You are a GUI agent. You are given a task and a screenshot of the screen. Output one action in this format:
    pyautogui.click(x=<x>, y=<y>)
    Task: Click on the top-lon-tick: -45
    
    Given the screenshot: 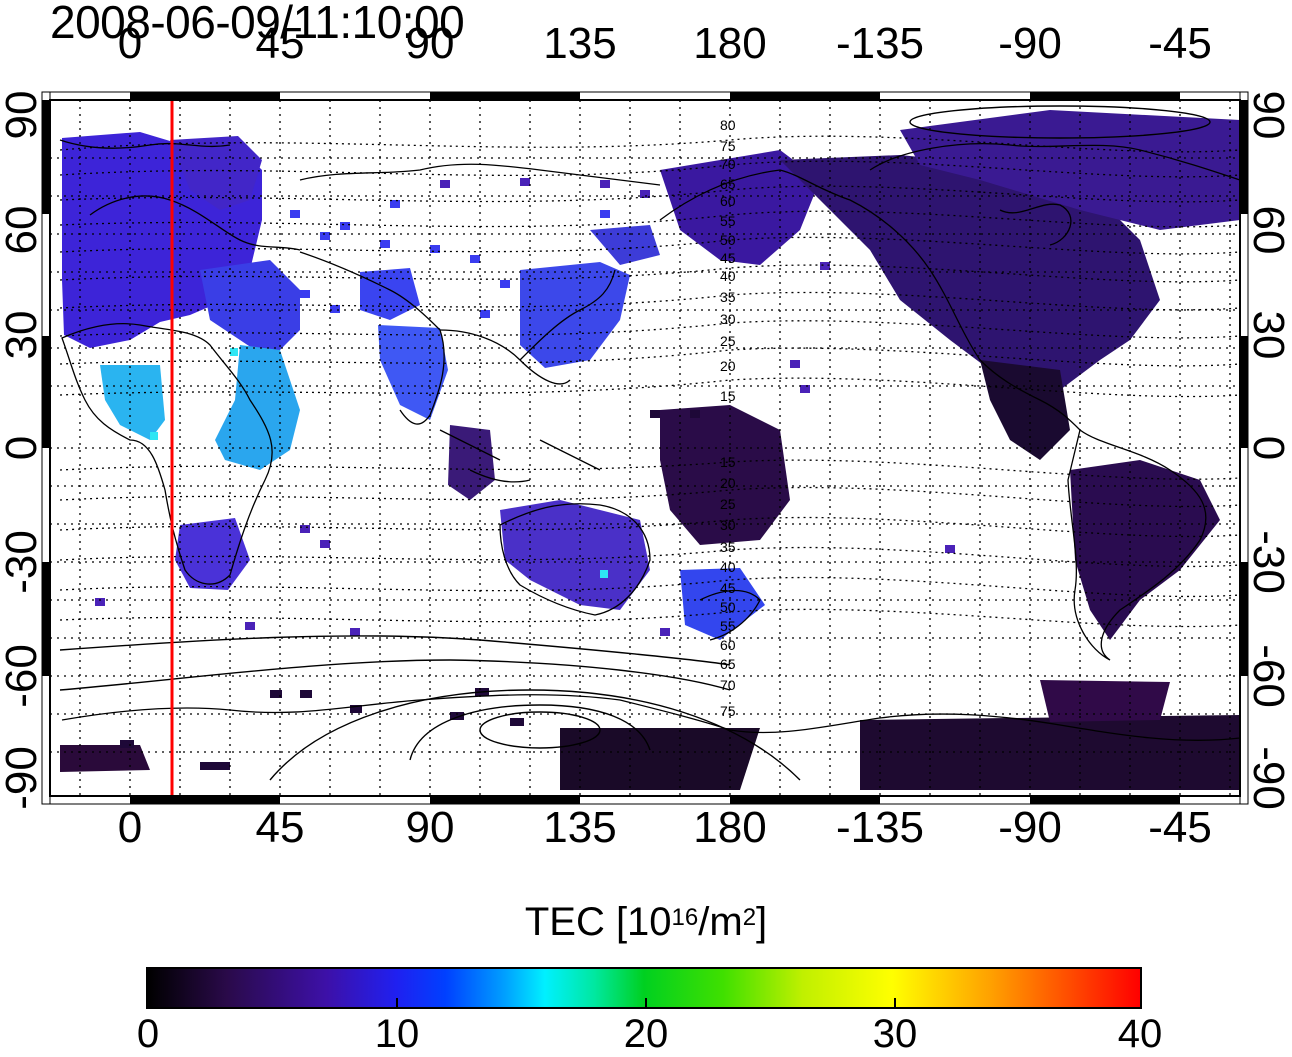 What is the action you would take?
    pyautogui.click(x=1180, y=43)
    